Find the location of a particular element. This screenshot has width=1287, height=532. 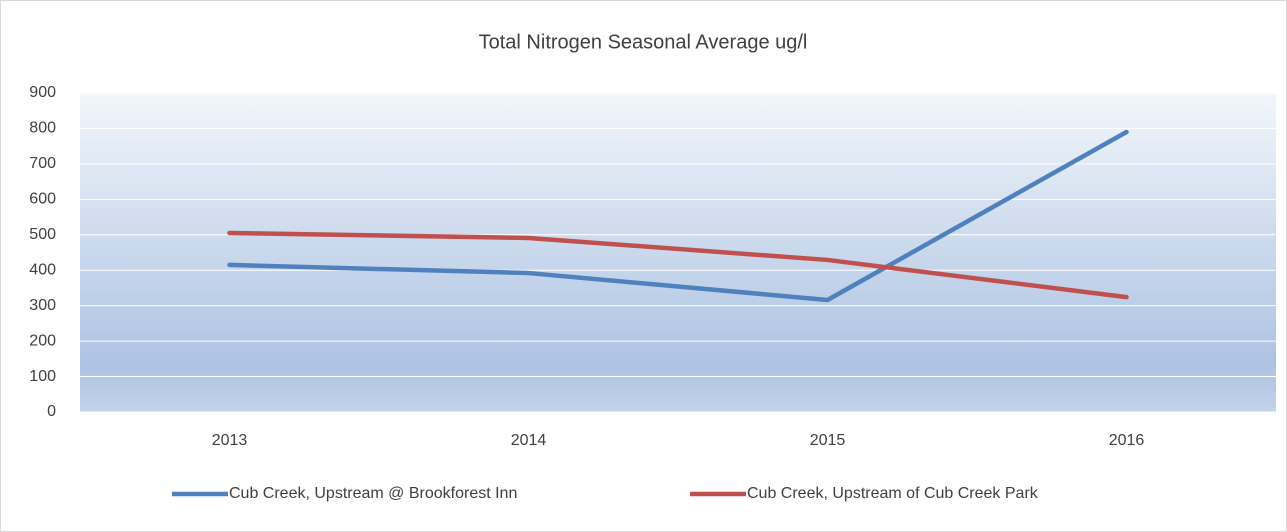

legend-label: Cub Creek, Upstream @ Brookforest Inn is located at coordinates (373, 493).